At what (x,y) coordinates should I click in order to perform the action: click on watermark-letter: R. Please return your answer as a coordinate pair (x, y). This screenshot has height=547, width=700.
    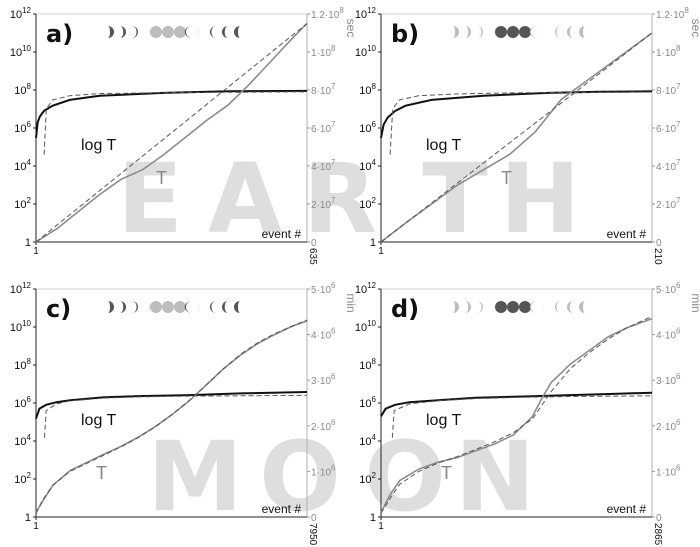
    Looking at the image, I should click on (340, 199).